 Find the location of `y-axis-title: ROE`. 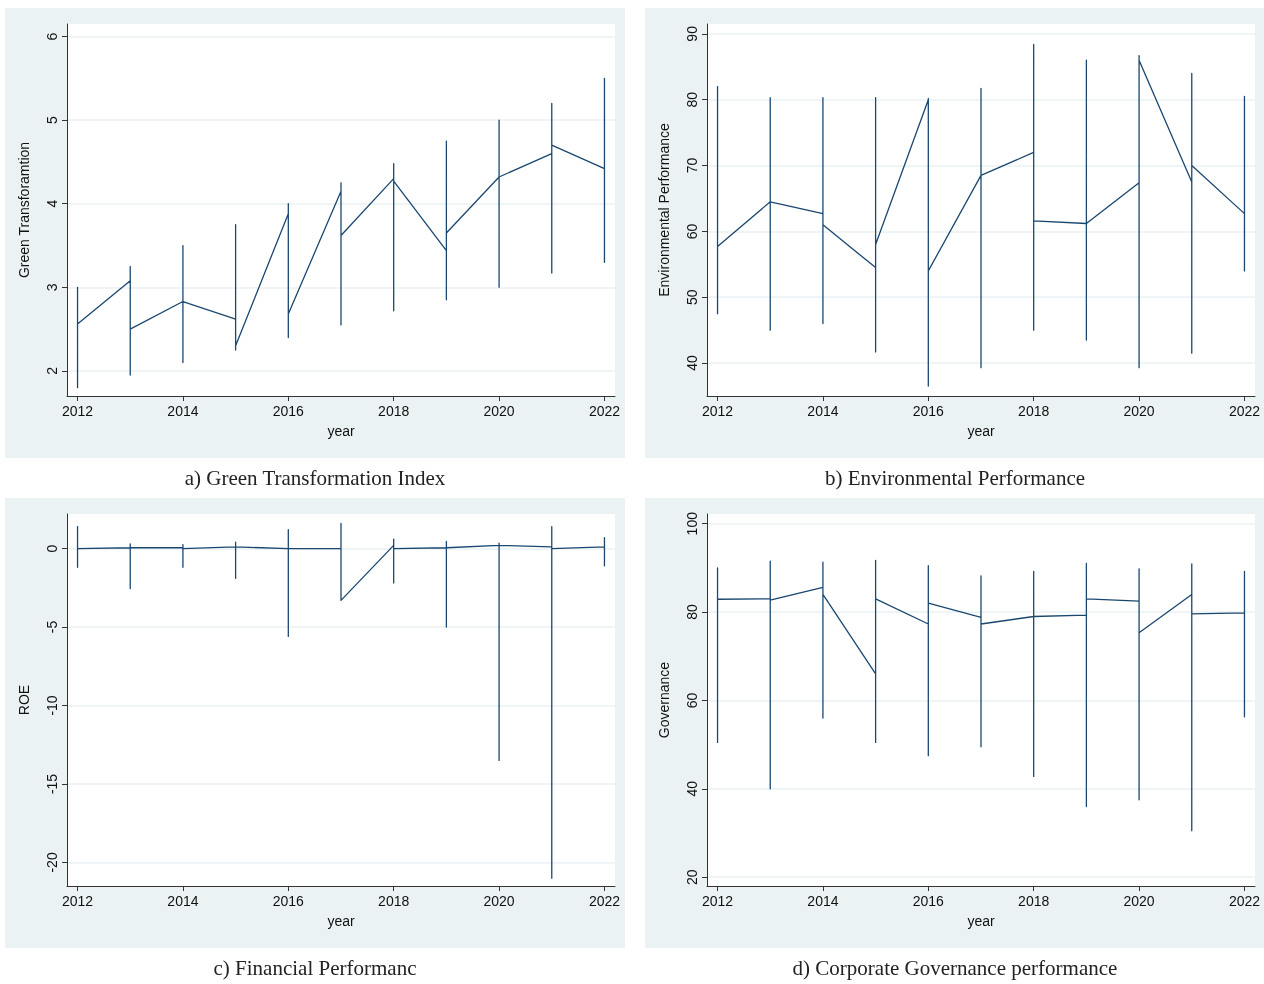

y-axis-title: ROE is located at coordinates (24, 700).